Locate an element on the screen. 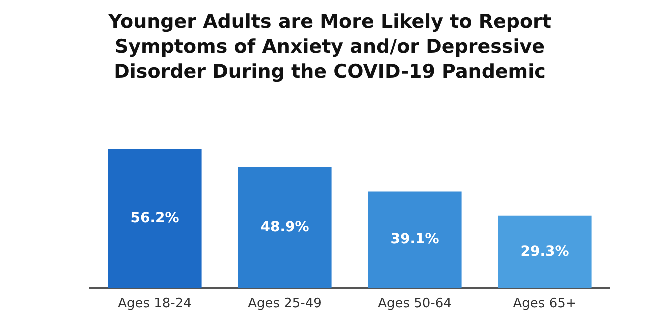  data-label: 29.3% is located at coordinates (545, 252).